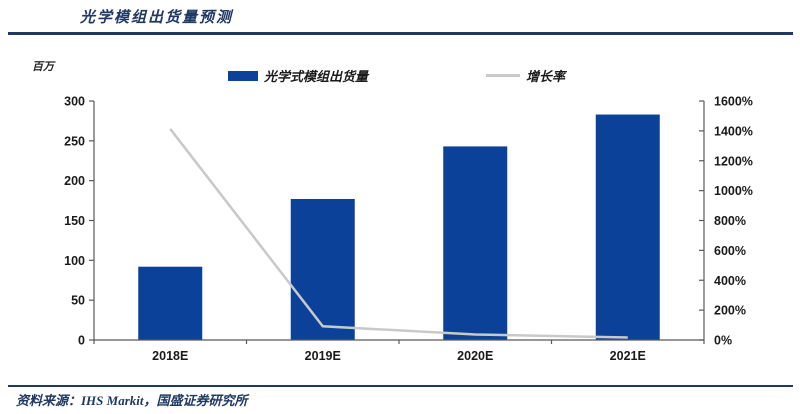 This screenshot has height=414, width=800. Describe the element at coordinates (400, 33) in the screenshot. I see `title-divider` at that location.